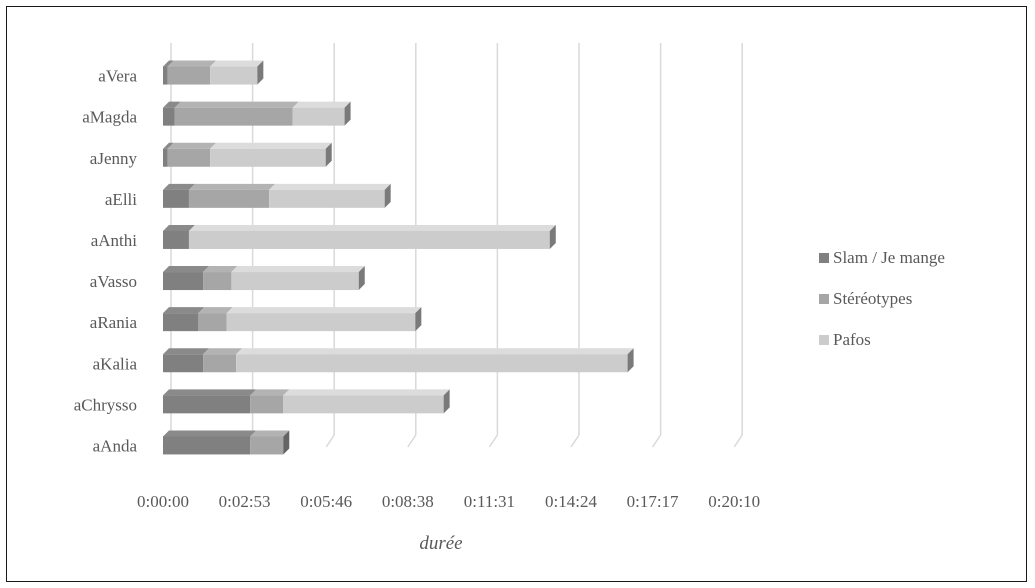 This screenshot has width=1035, height=588. I want to click on x-tick-label: 0:00:00, so click(163, 501).